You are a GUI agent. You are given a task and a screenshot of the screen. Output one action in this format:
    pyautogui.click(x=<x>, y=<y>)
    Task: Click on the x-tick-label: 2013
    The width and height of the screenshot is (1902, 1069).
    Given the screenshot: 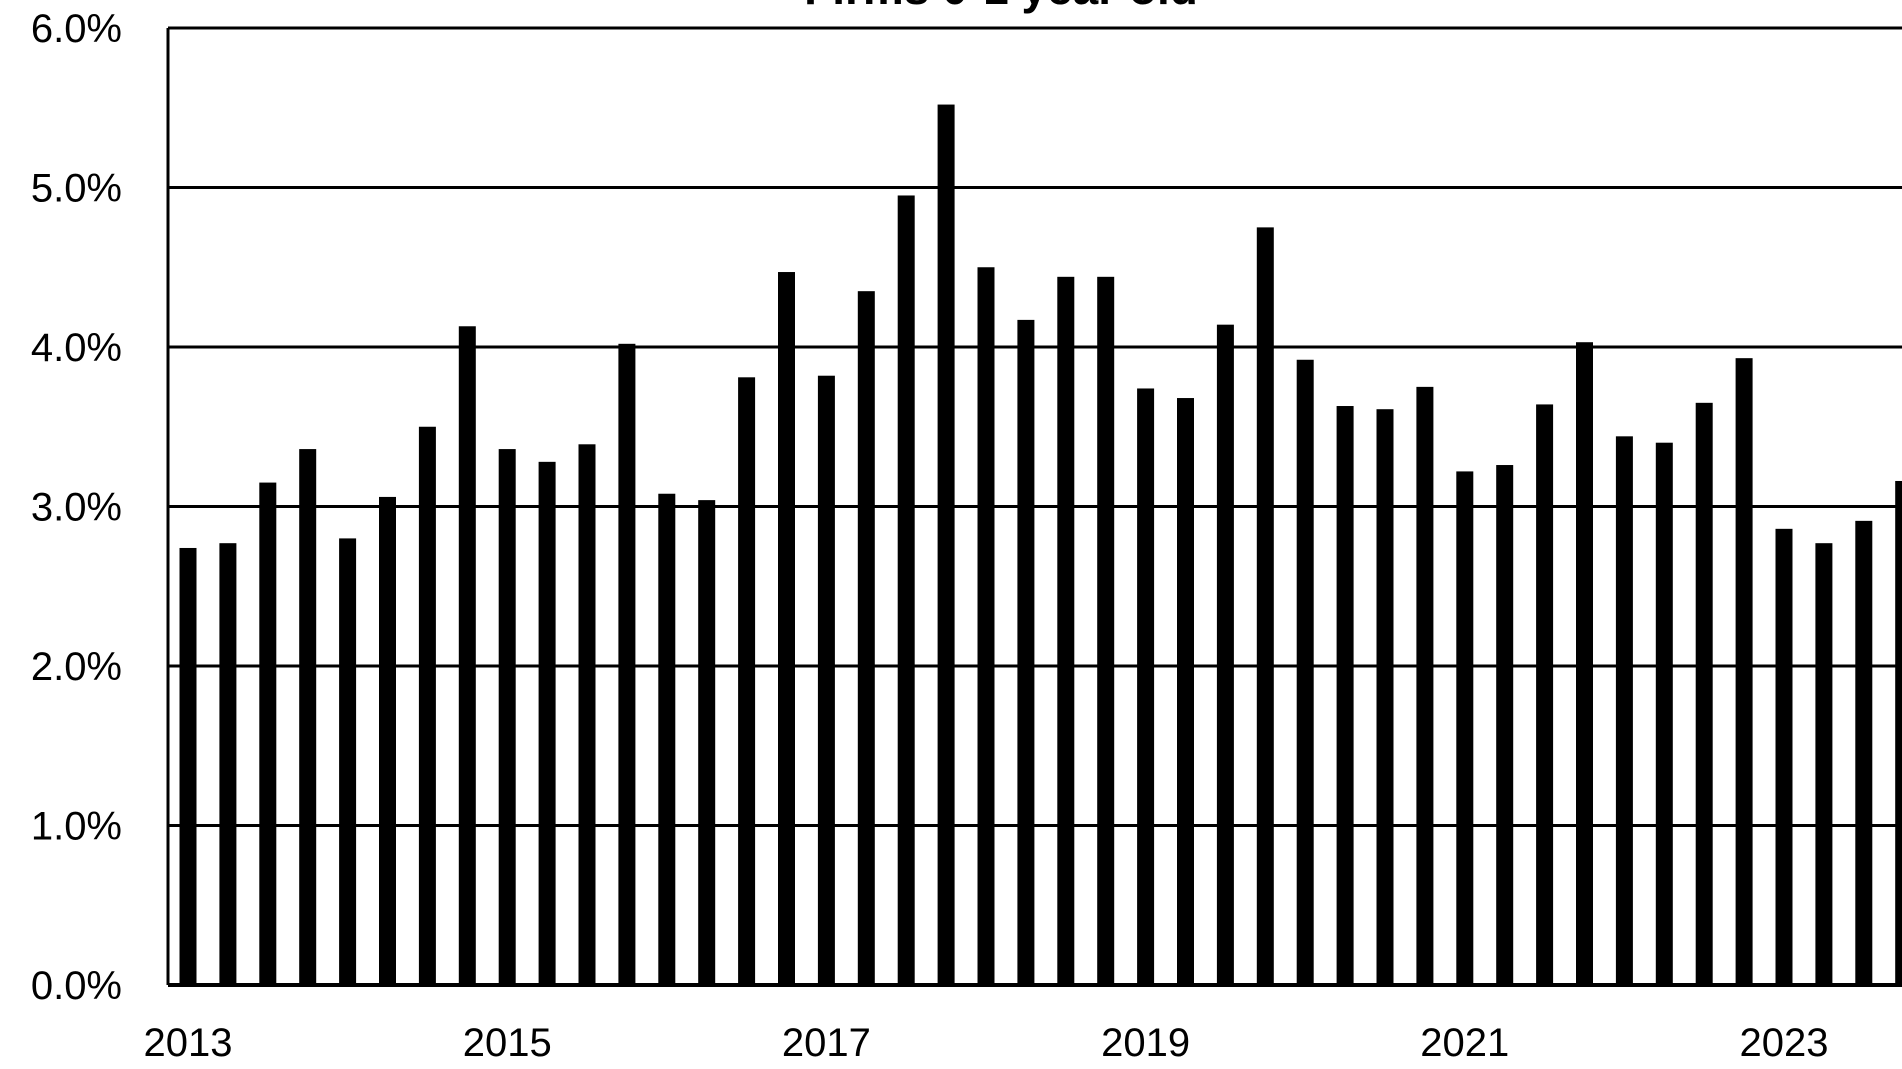 What is the action you would take?
    pyautogui.click(x=188, y=1042)
    